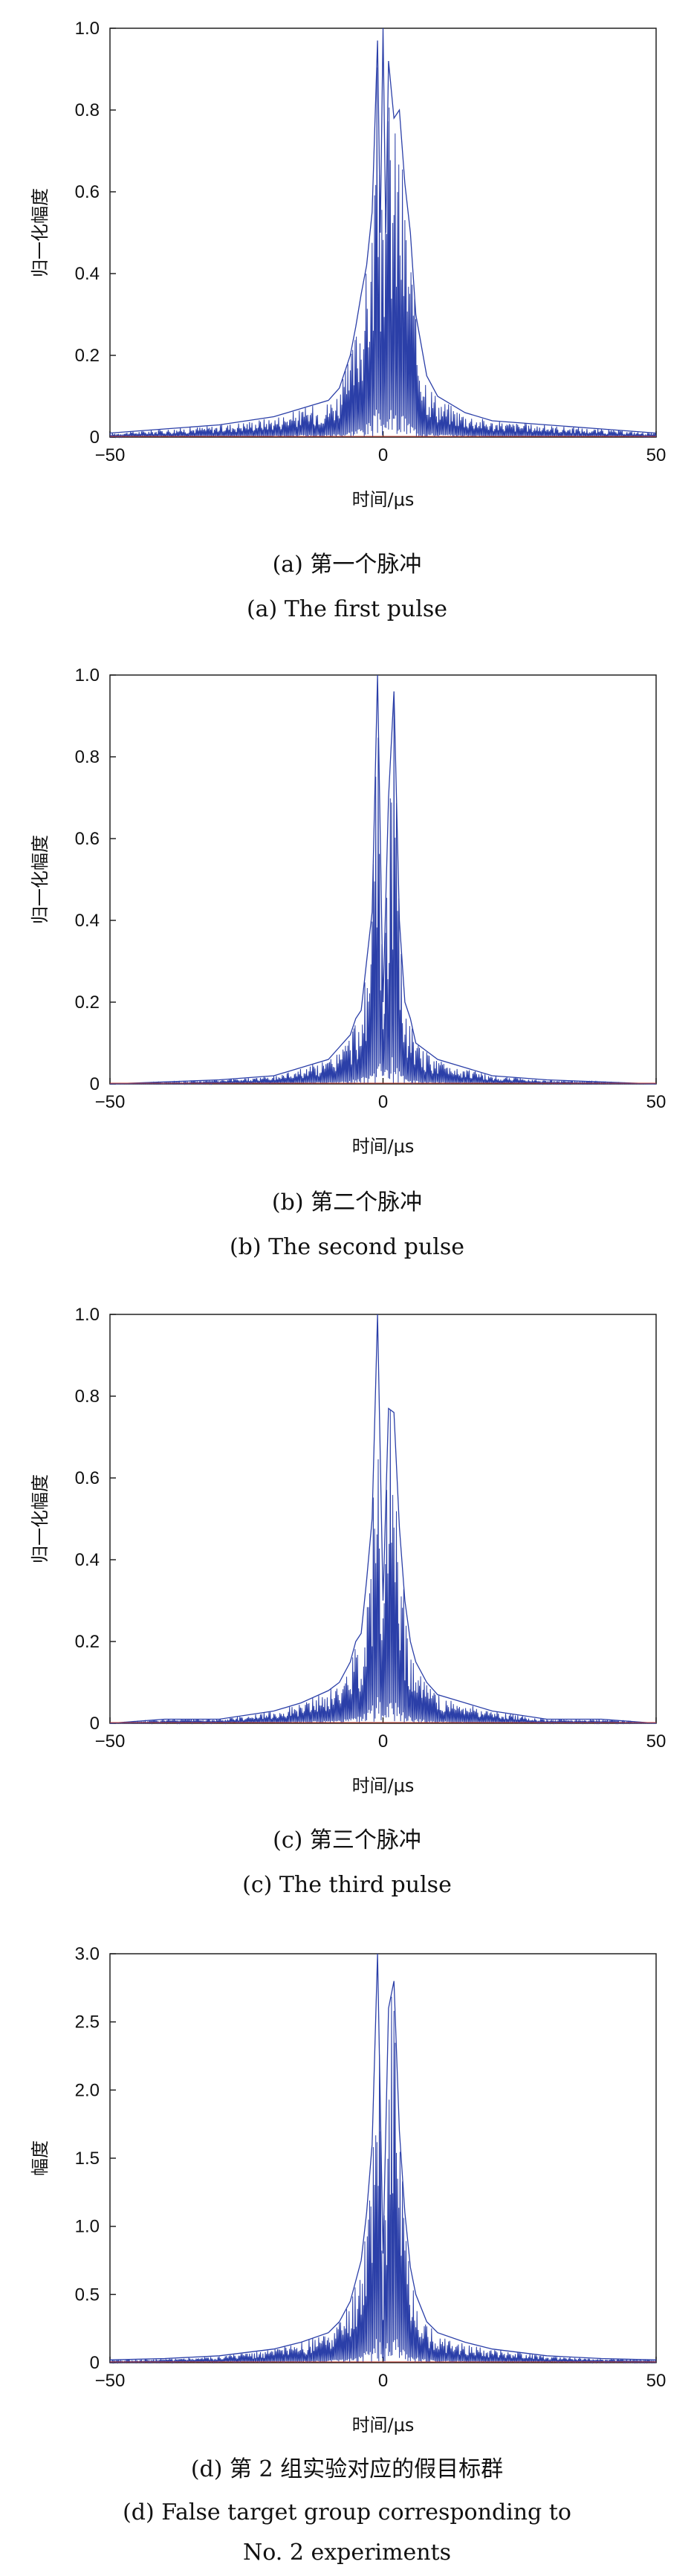 This screenshot has width=694, height=2576. I want to click on caption-b-en: (b) The second pulse, so click(347, 1247).